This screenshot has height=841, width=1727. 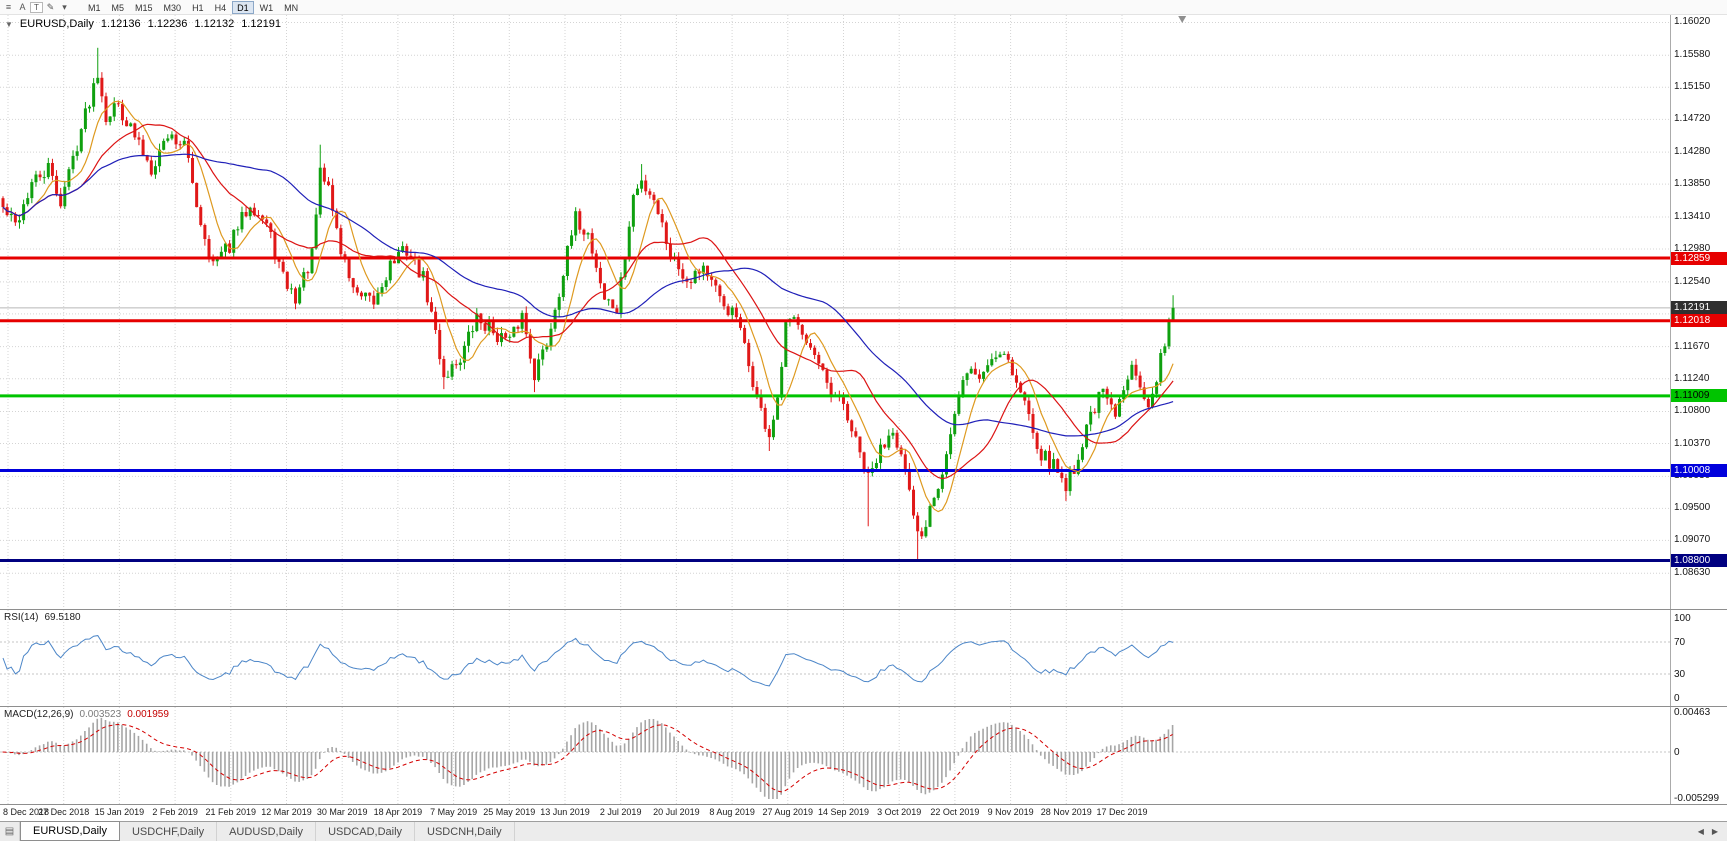 What do you see at coordinates (676, 812) in the screenshot?
I see `date-label: 20 Jul 2019` at bounding box center [676, 812].